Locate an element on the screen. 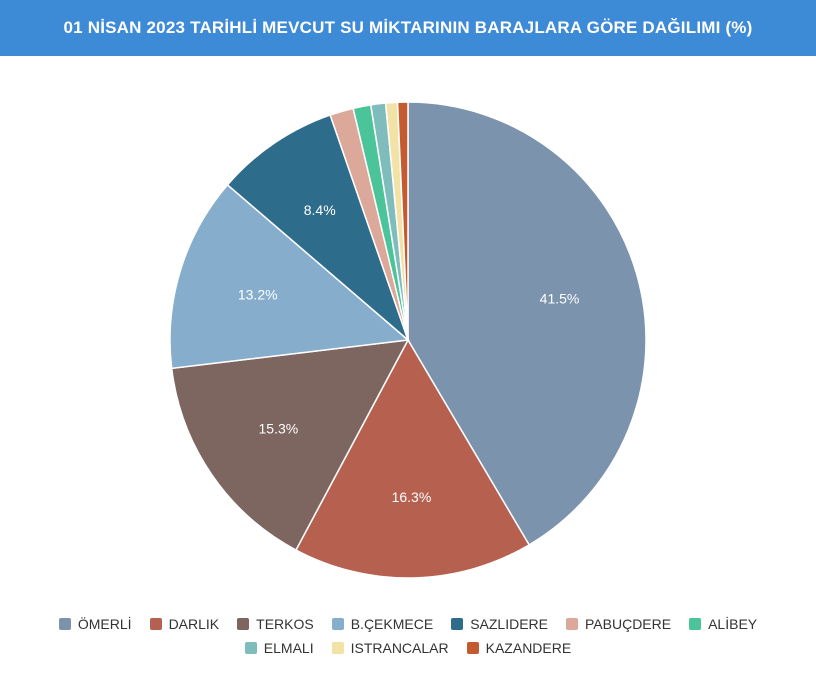  legend-label: ALİBEY is located at coordinates (733, 624).